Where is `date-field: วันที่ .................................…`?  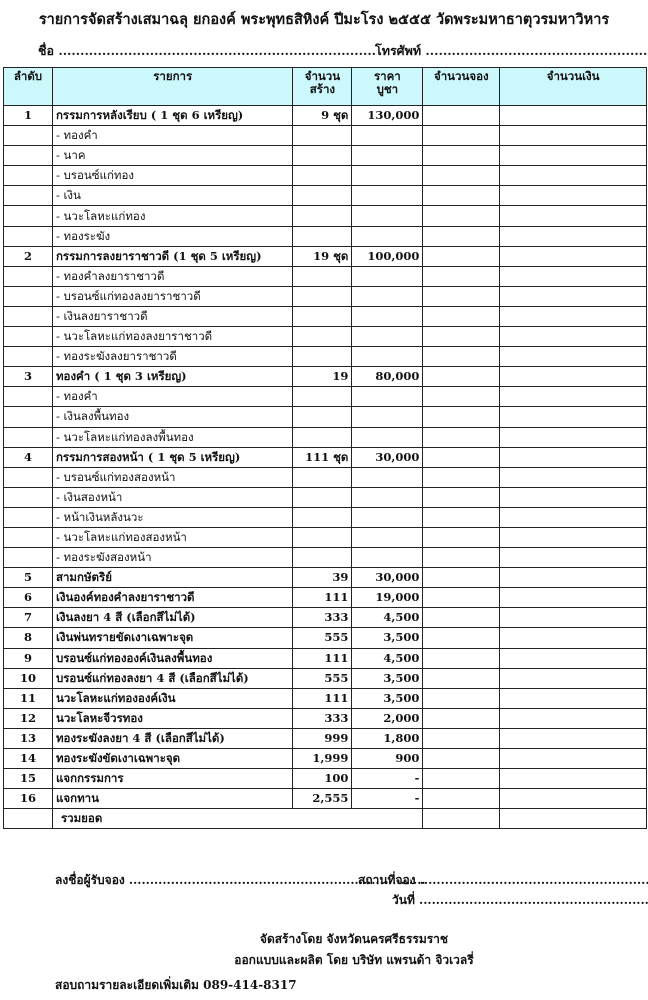
date-field: วันที่ .................................… is located at coordinates (520, 900).